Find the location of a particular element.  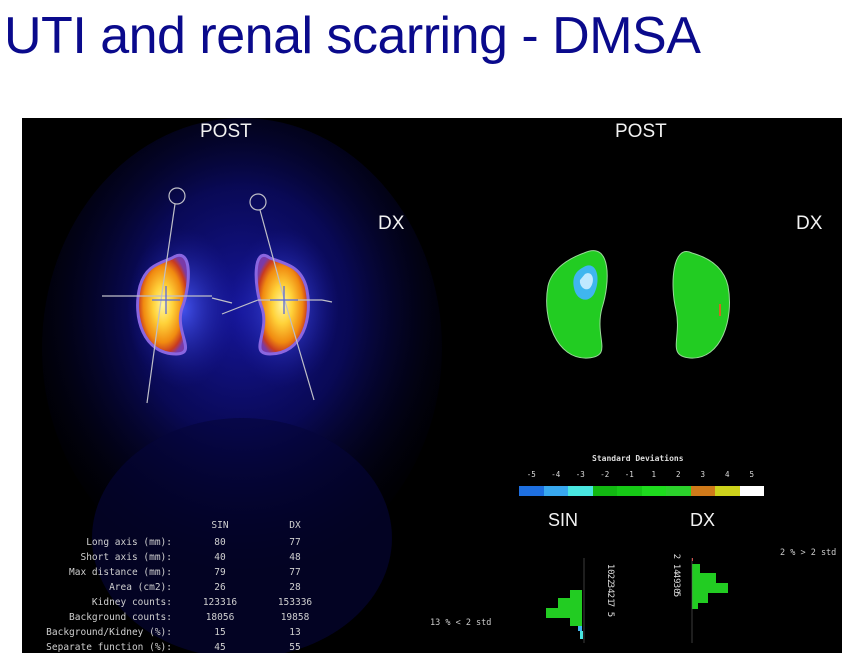

sd-legend-ticks: -5 -4 -3 -2 -1 1 2 3 4 5 is located at coordinates (641, 476).